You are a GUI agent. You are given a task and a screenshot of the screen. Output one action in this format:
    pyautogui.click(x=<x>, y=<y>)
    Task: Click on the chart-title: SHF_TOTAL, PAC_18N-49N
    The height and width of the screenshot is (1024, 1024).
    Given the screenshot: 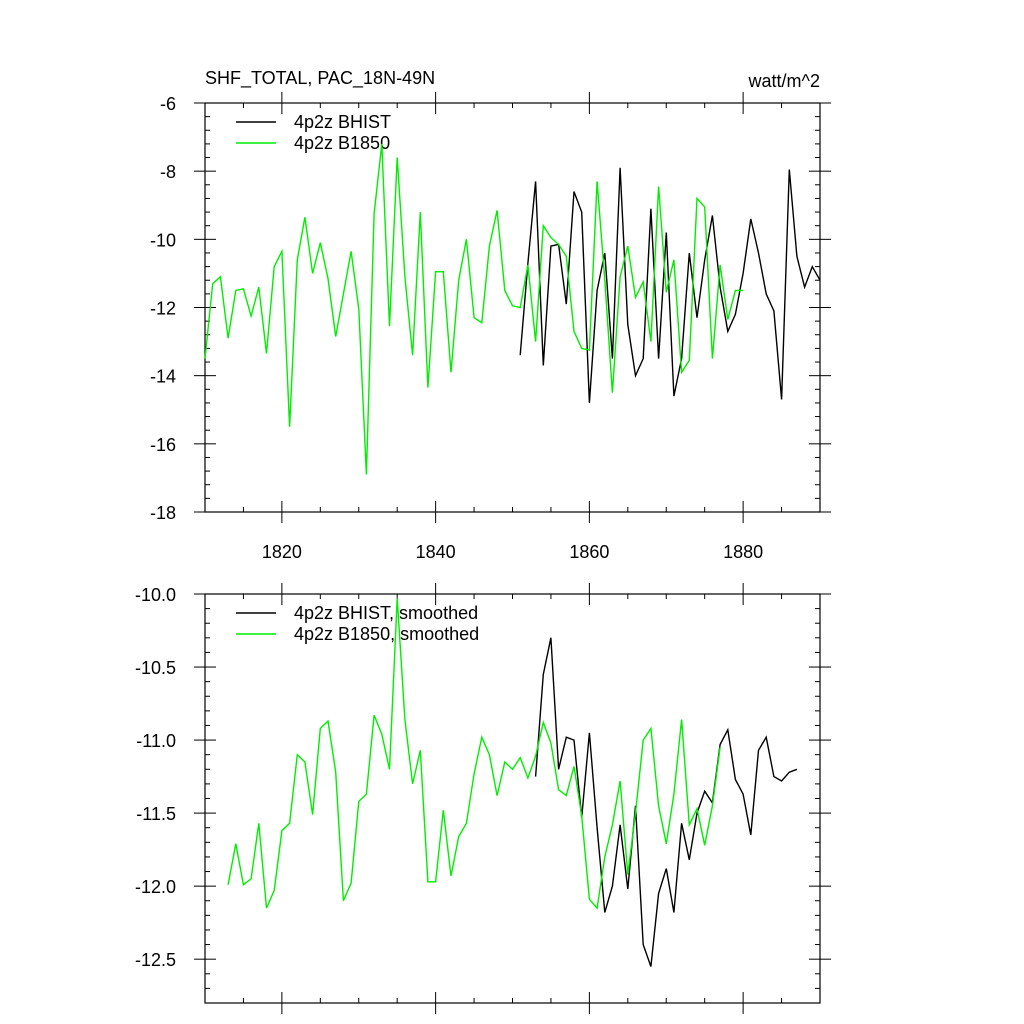 What is the action you would take?
    pyautogui.click(x=320, y=78)
    